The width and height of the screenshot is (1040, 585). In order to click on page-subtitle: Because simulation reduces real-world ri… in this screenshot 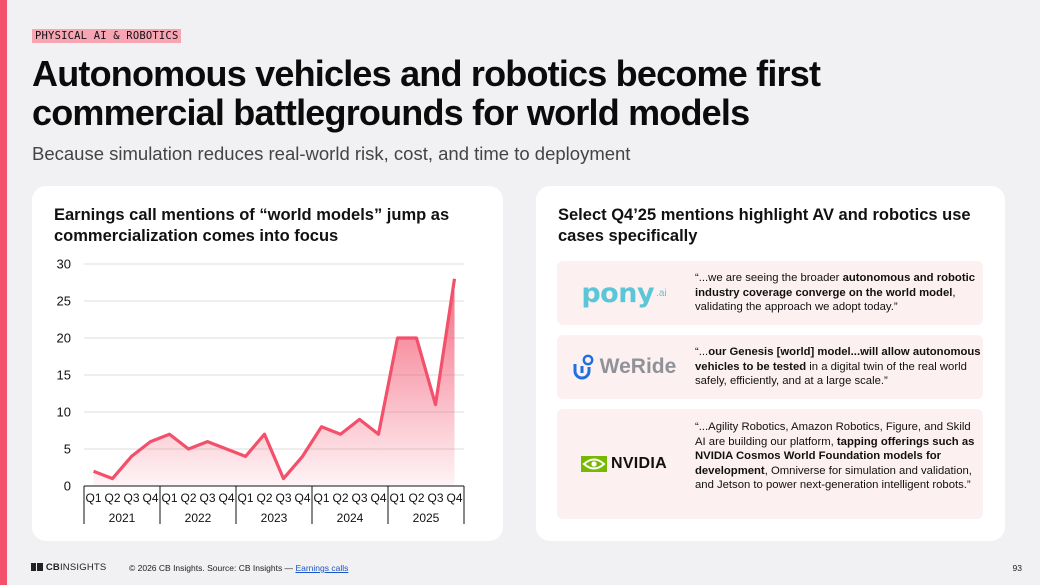, I will do `click(331, 153)`.